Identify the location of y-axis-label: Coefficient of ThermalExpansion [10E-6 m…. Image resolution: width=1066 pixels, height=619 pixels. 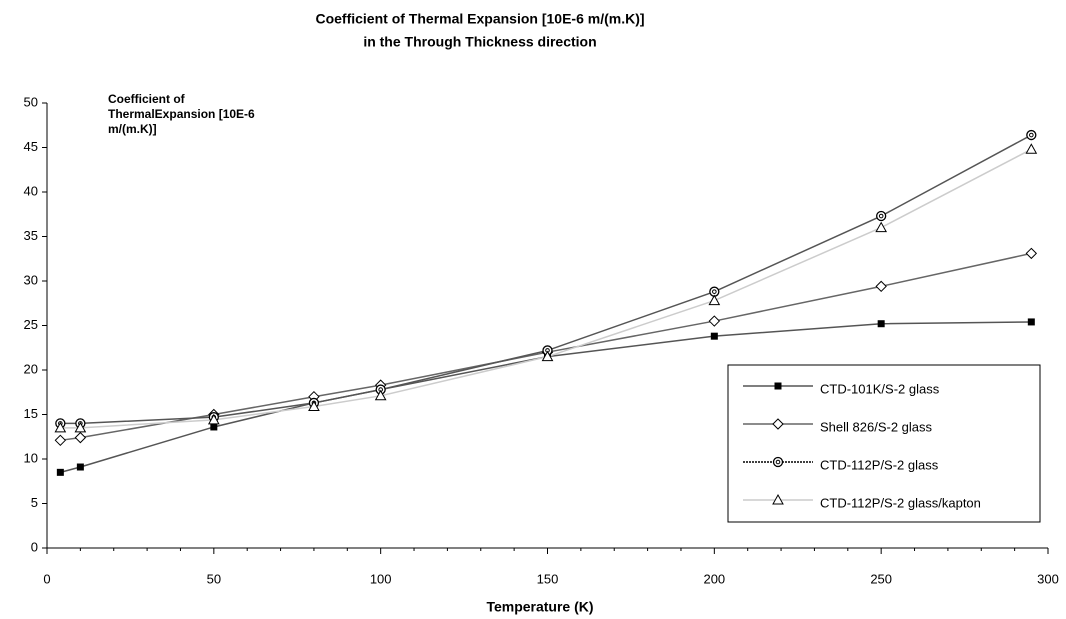
(181, 114).